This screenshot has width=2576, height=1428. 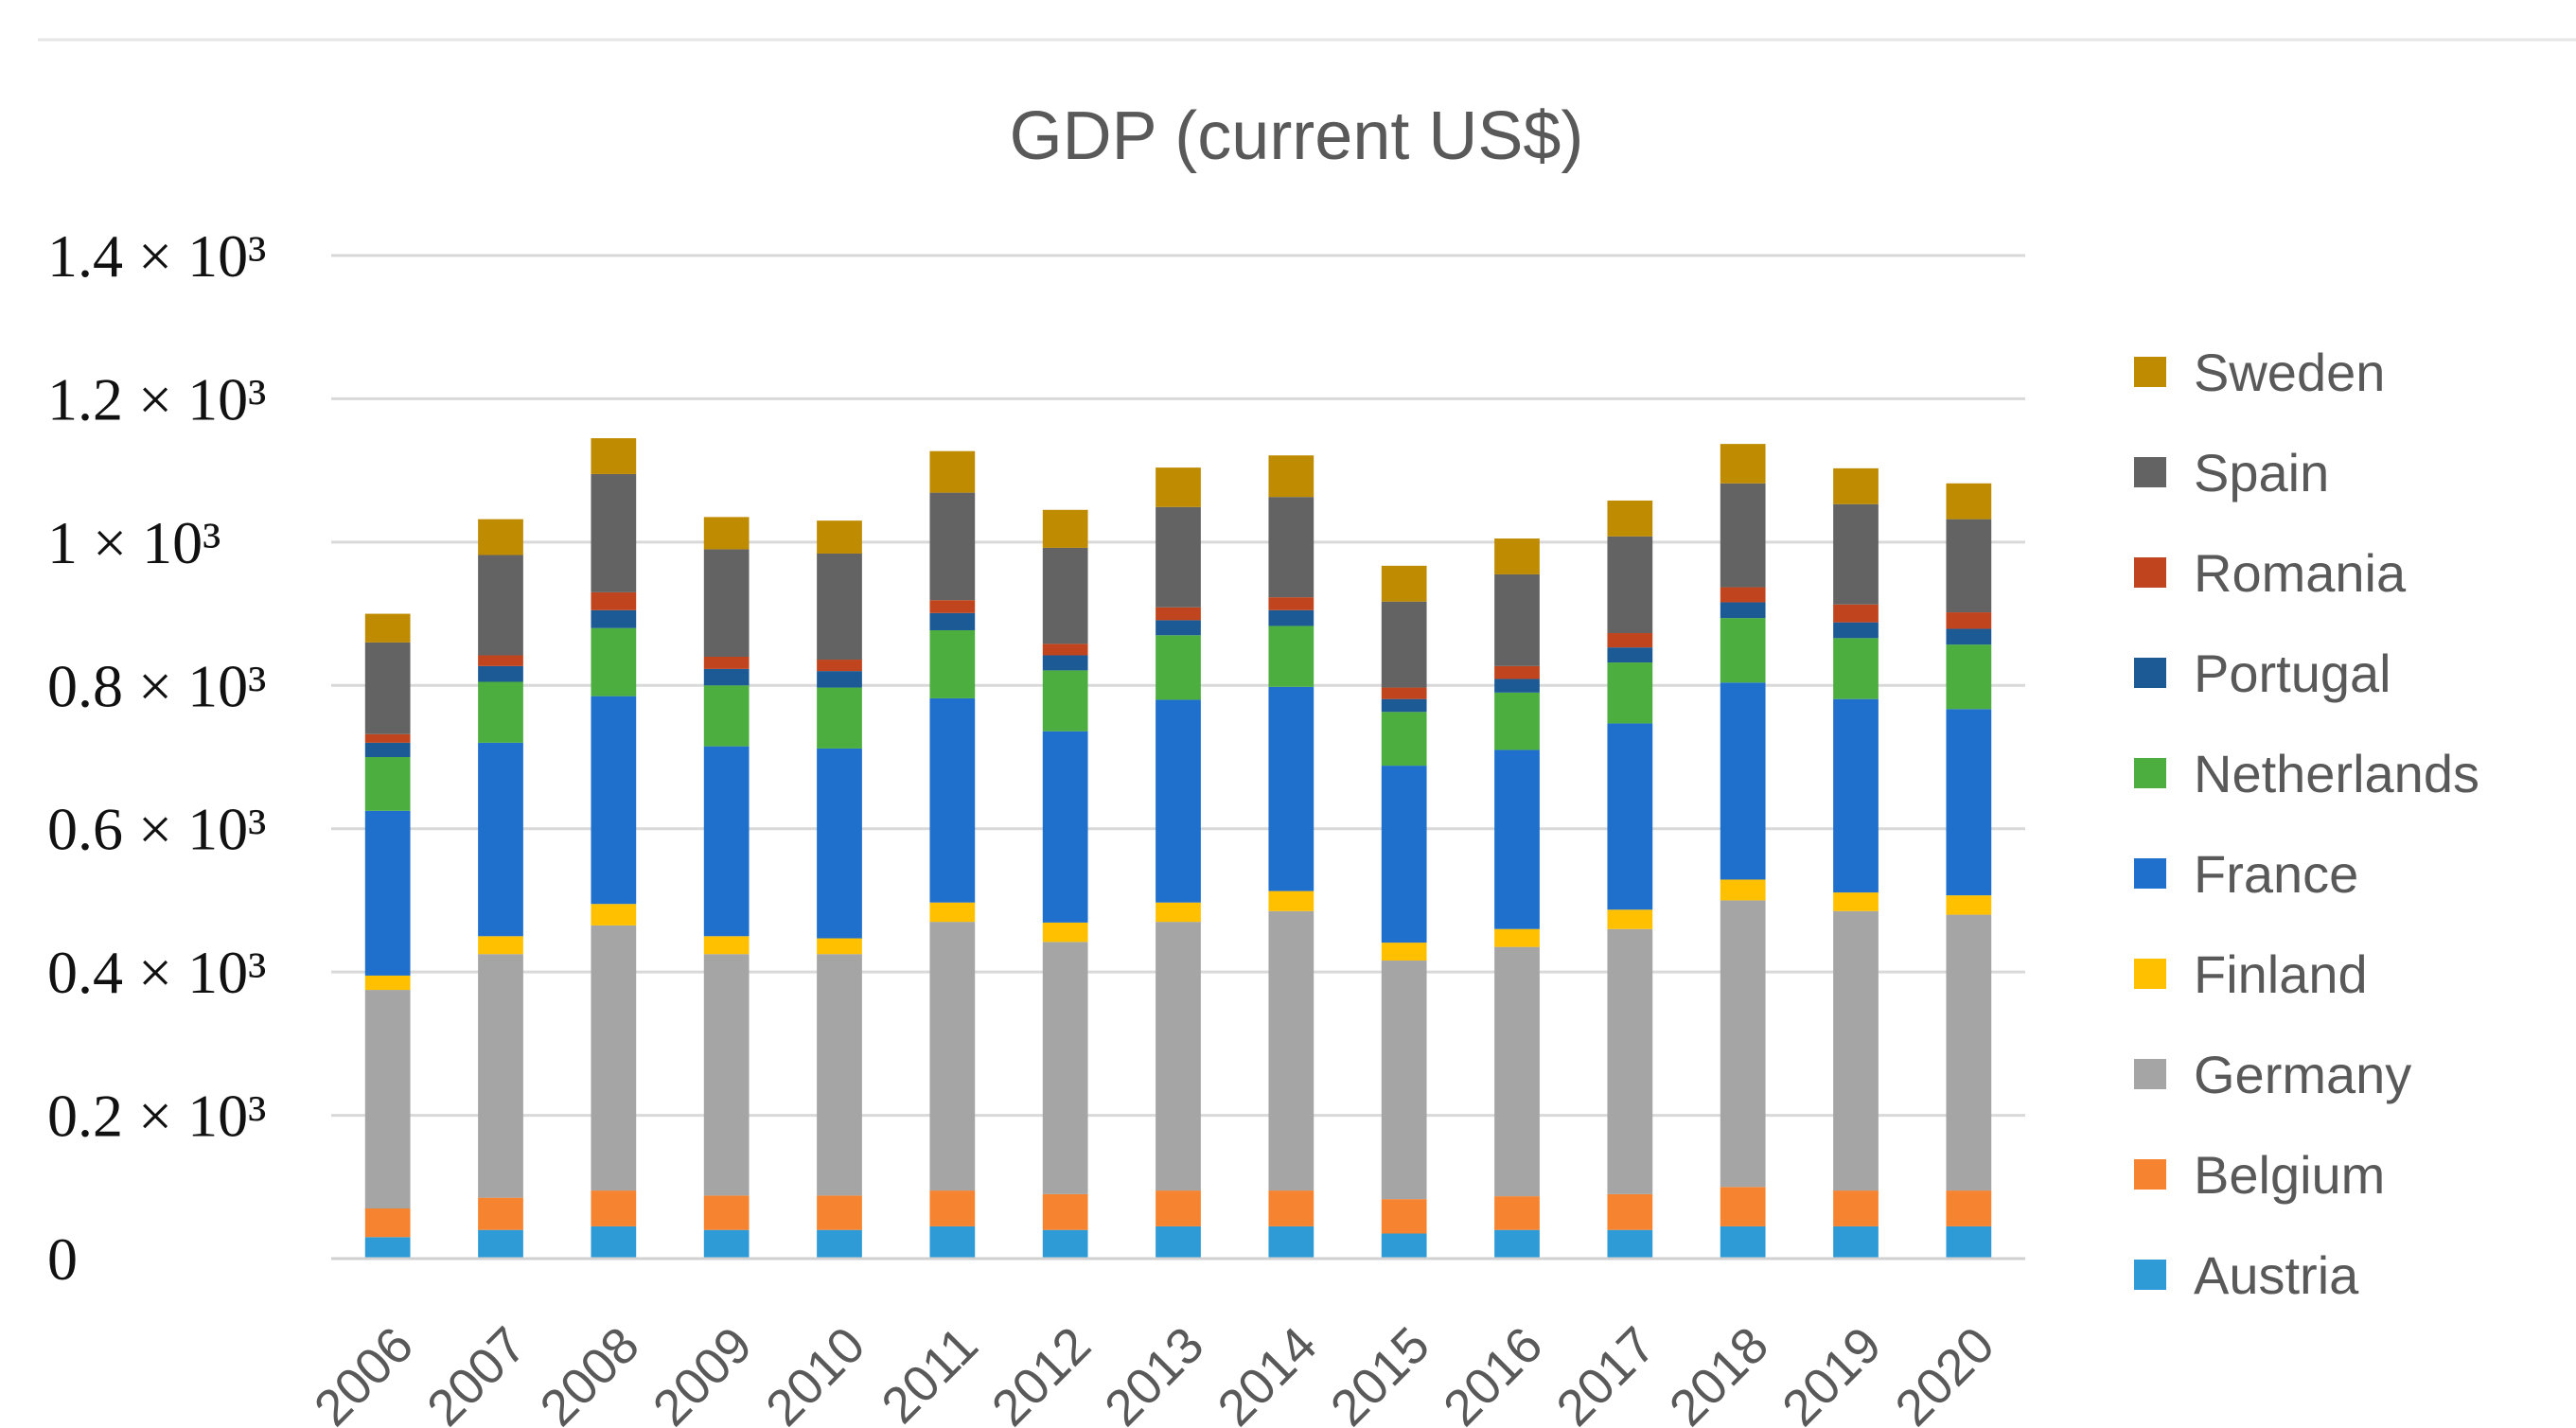 I want to click on bar-segment-austria-2006, so click(x=387, y=1248).